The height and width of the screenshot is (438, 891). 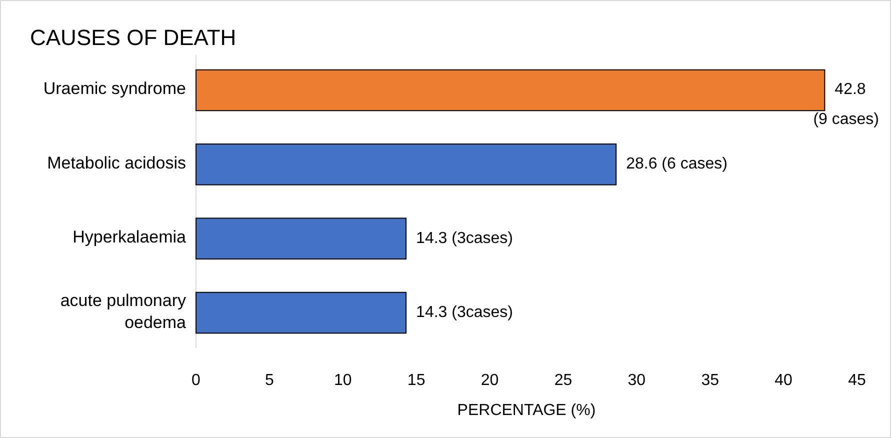 What do you see at coordinates (846, 104) in the screenshot?
I see `data-label: 42.8 (9 cases)` at bounding box center [846, 104].